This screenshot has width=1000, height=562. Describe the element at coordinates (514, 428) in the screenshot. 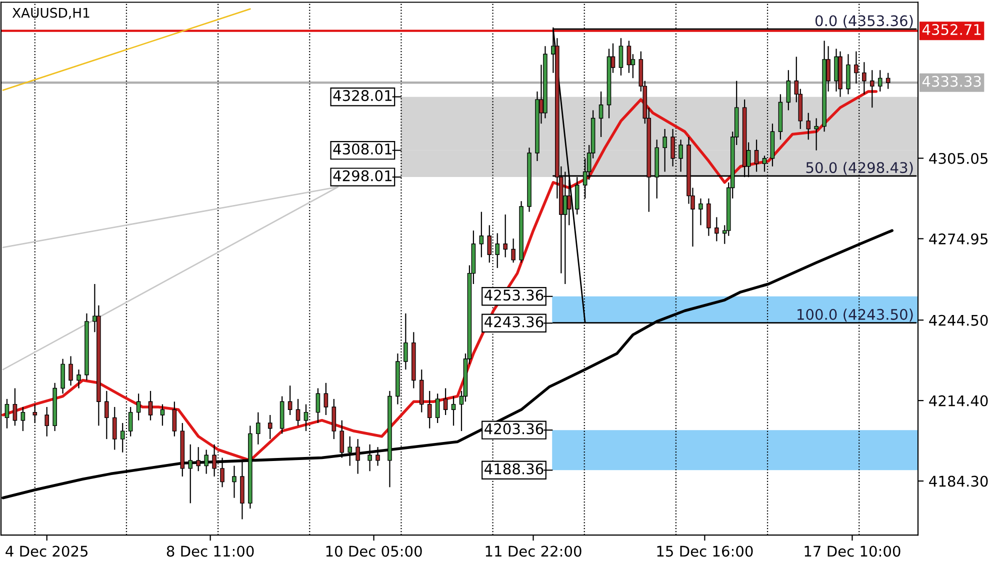

I see `annotation: 4203.36` at that location.